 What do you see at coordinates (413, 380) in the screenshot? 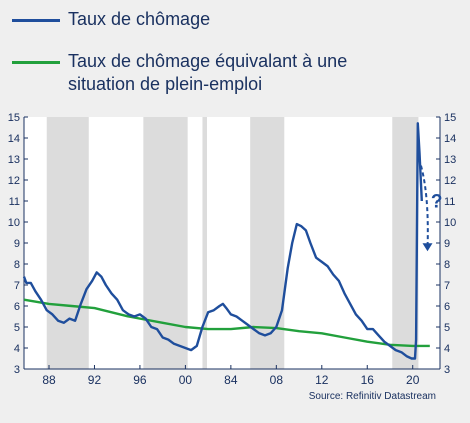
I see `x-tick-label: 20` at bounding box center [413, 380].